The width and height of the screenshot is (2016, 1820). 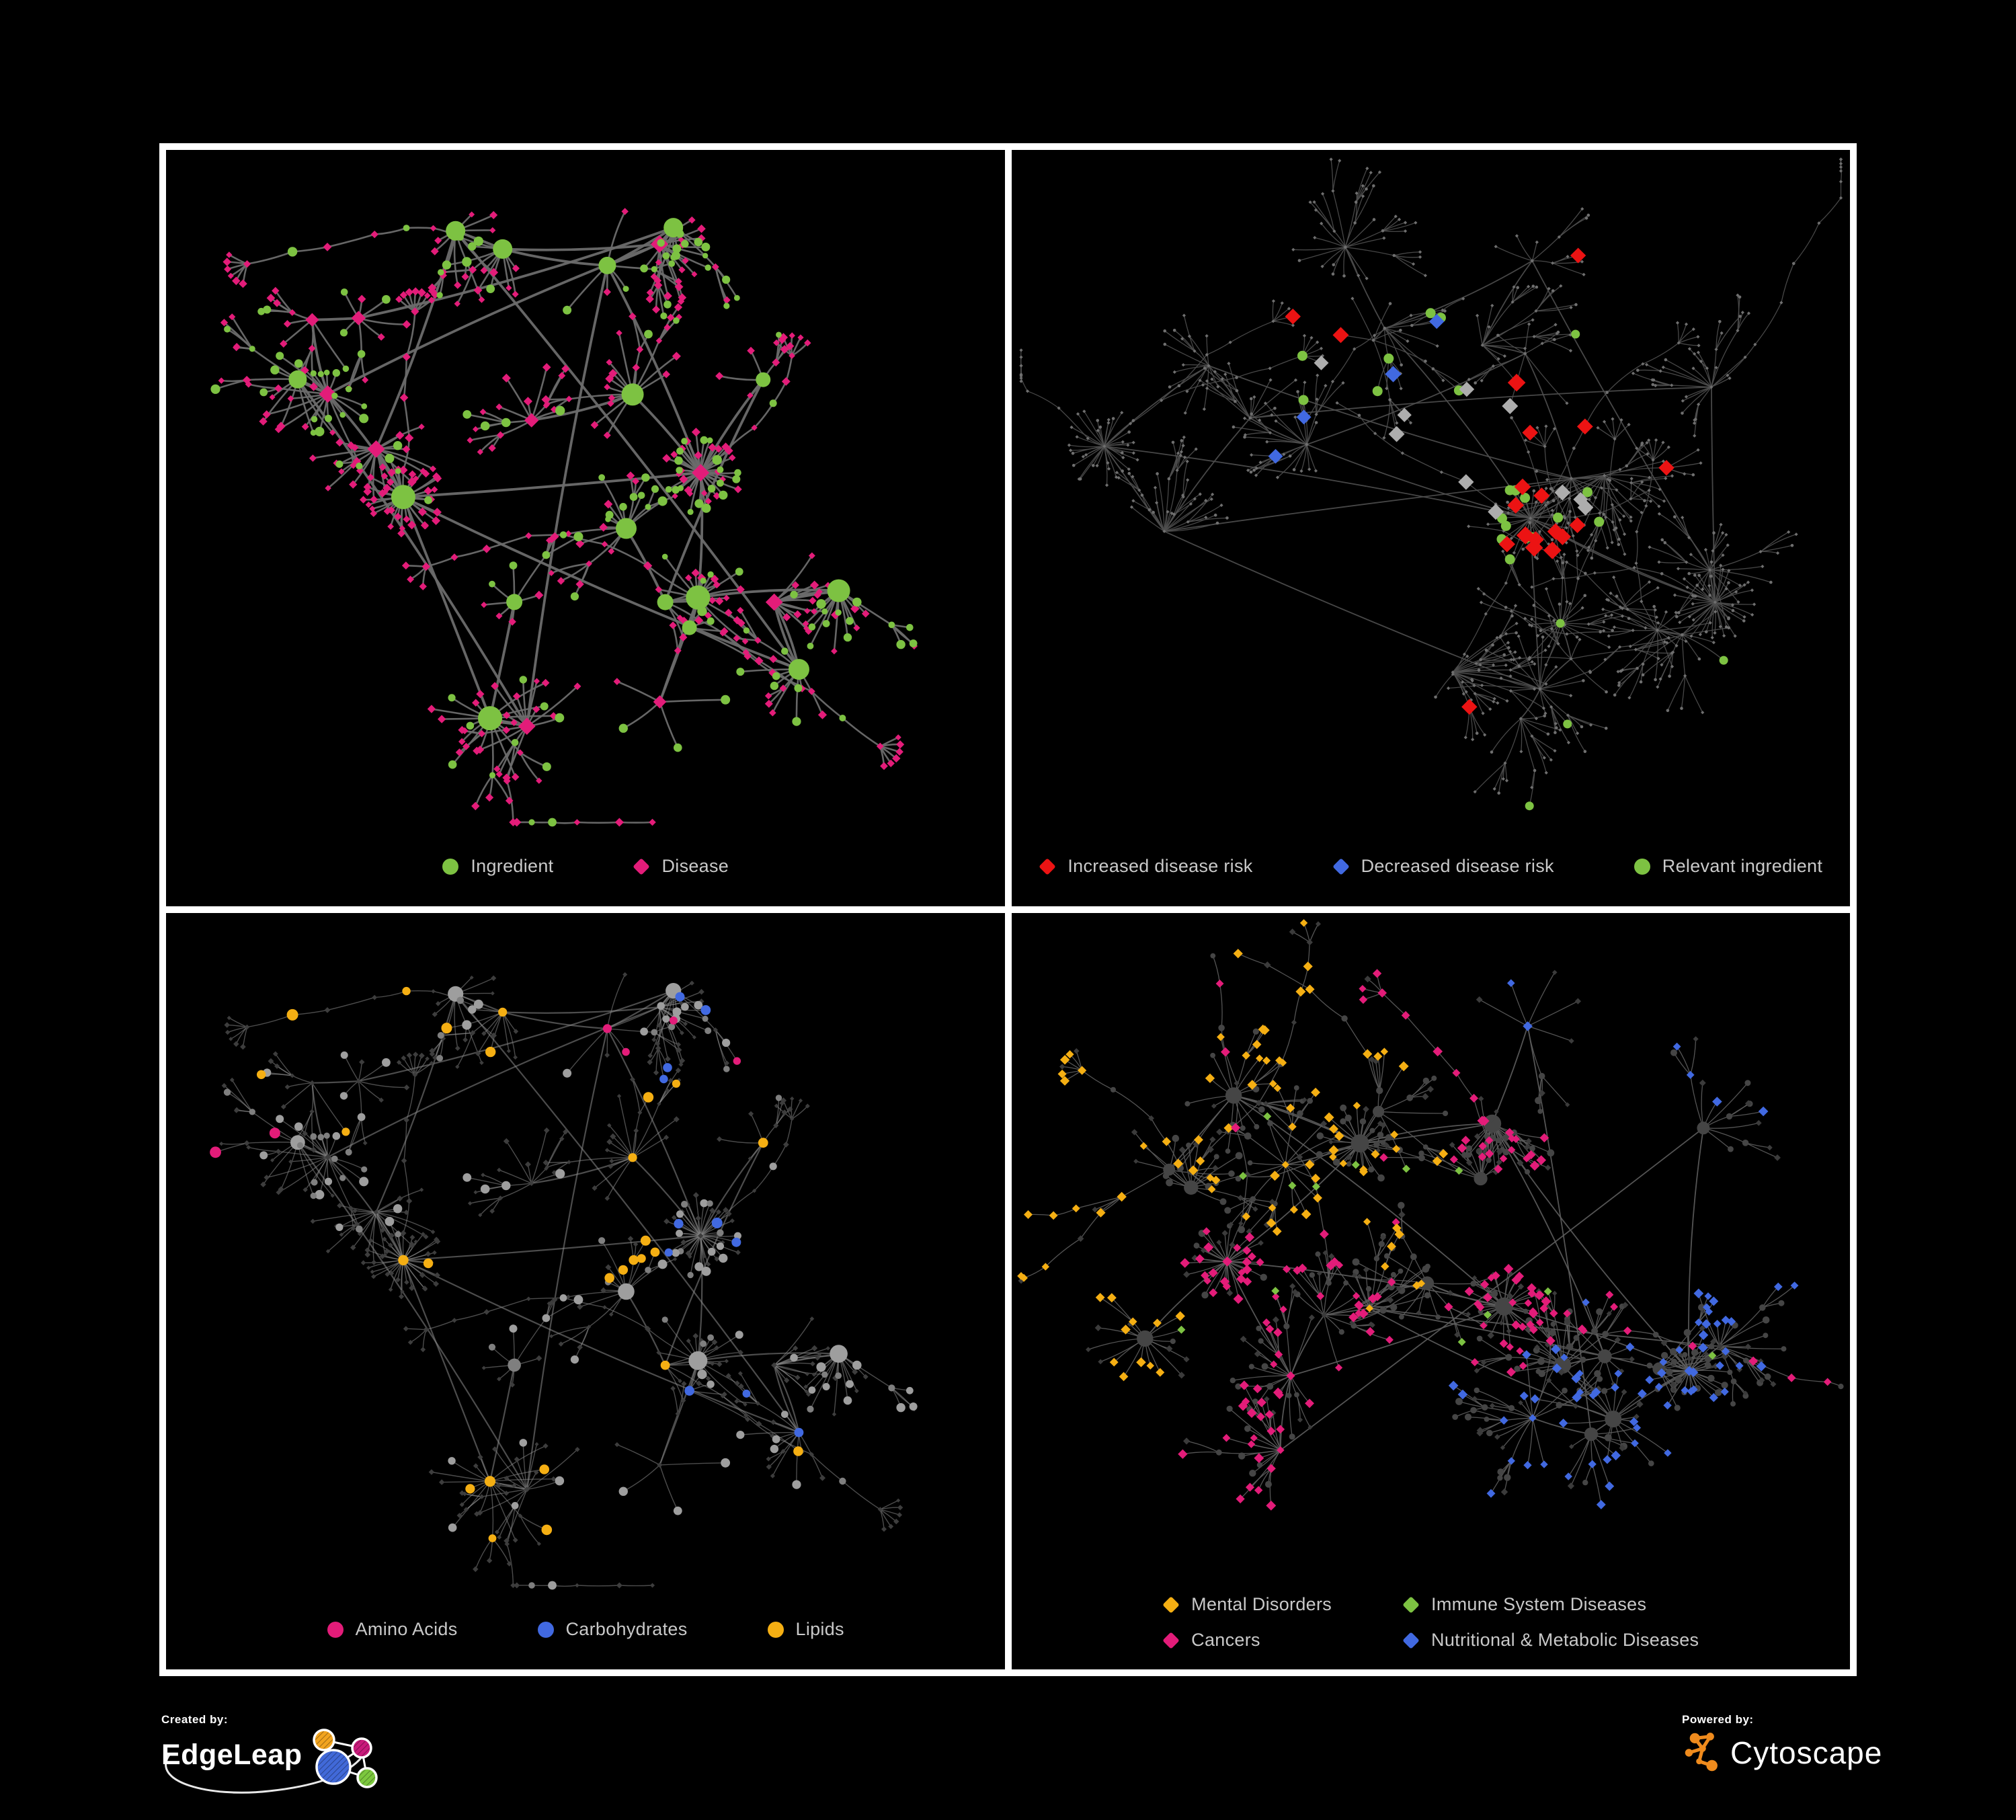 I want to click on legend-label: Relevant ingredient, so click(x=1742, y=866).